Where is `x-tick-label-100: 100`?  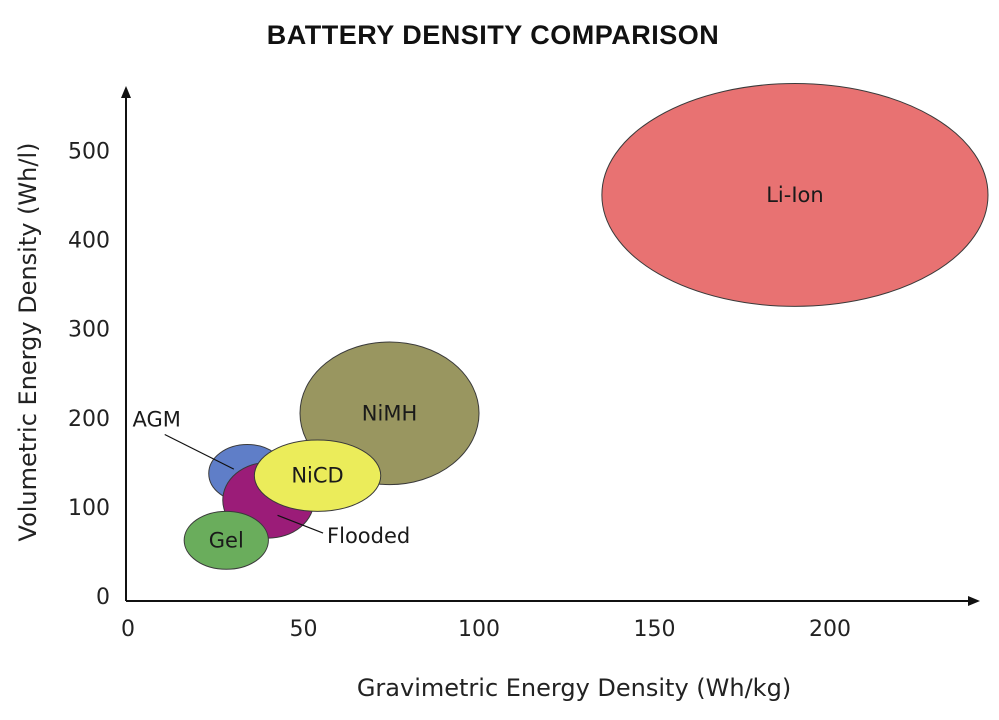
x-tick-label-100: 100 is located at coordinates (479, 629).